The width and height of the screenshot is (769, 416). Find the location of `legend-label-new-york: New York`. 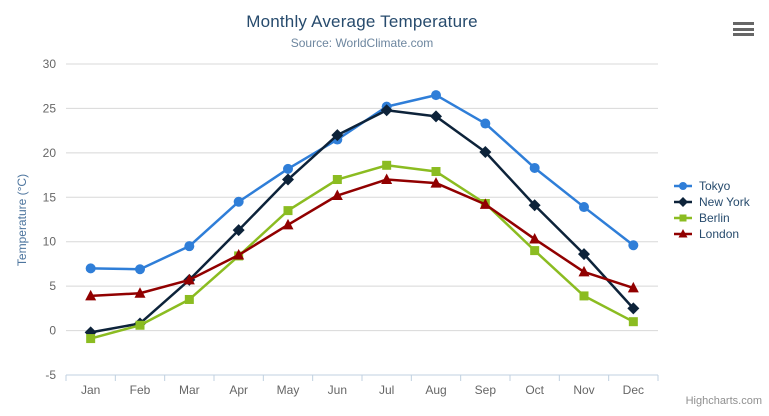

legend-label-new-york: New York is located at coordinates (724, 202).